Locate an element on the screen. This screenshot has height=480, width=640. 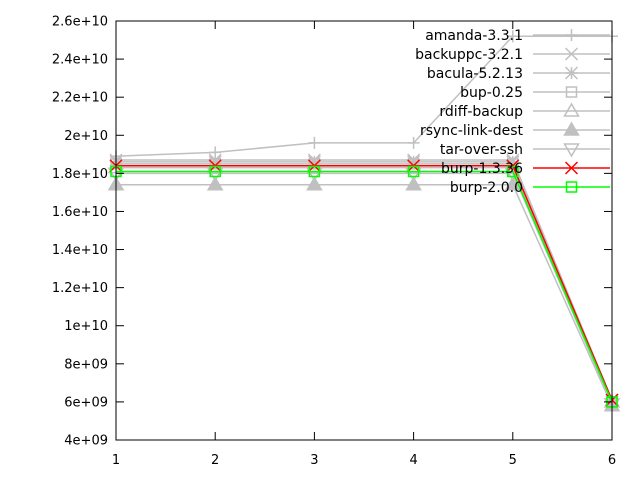
x-tick-label: 2 is located at coordinates (215, 460).